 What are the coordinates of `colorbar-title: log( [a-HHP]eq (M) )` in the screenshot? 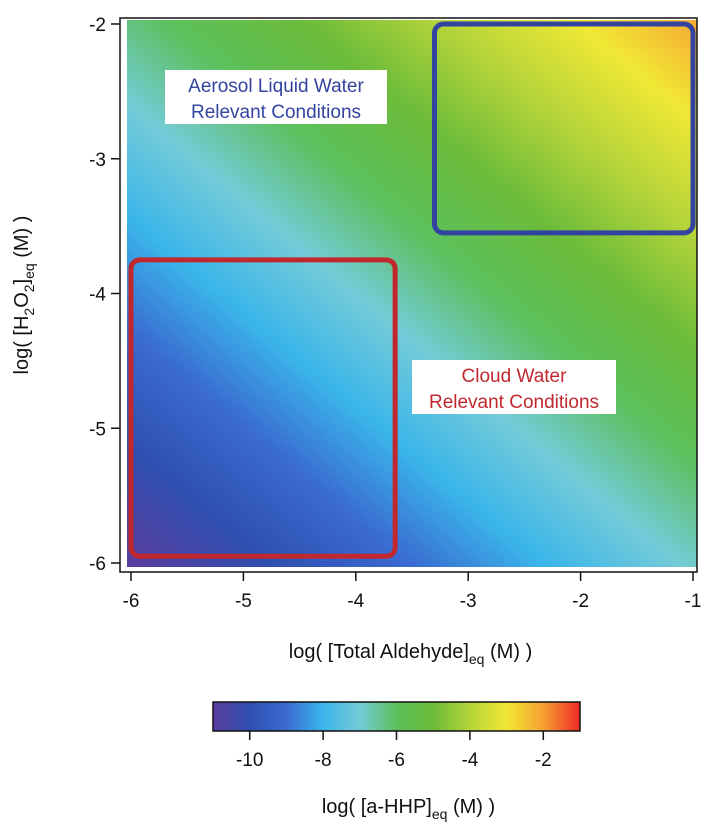 It's located at (408, 809).